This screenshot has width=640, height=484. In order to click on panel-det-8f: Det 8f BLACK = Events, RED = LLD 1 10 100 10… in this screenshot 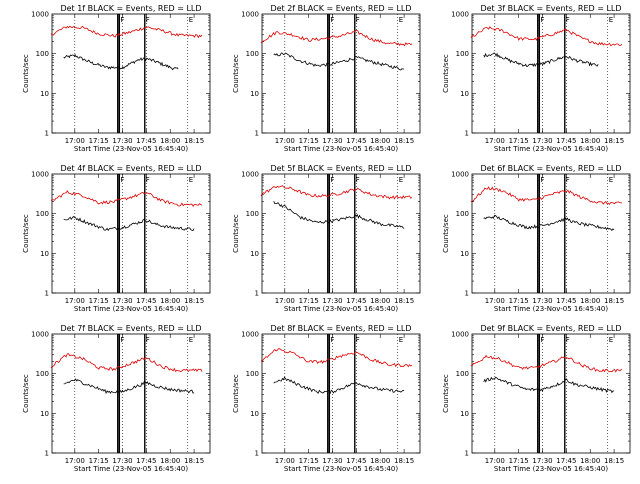, I will do `click(326, 398)`.